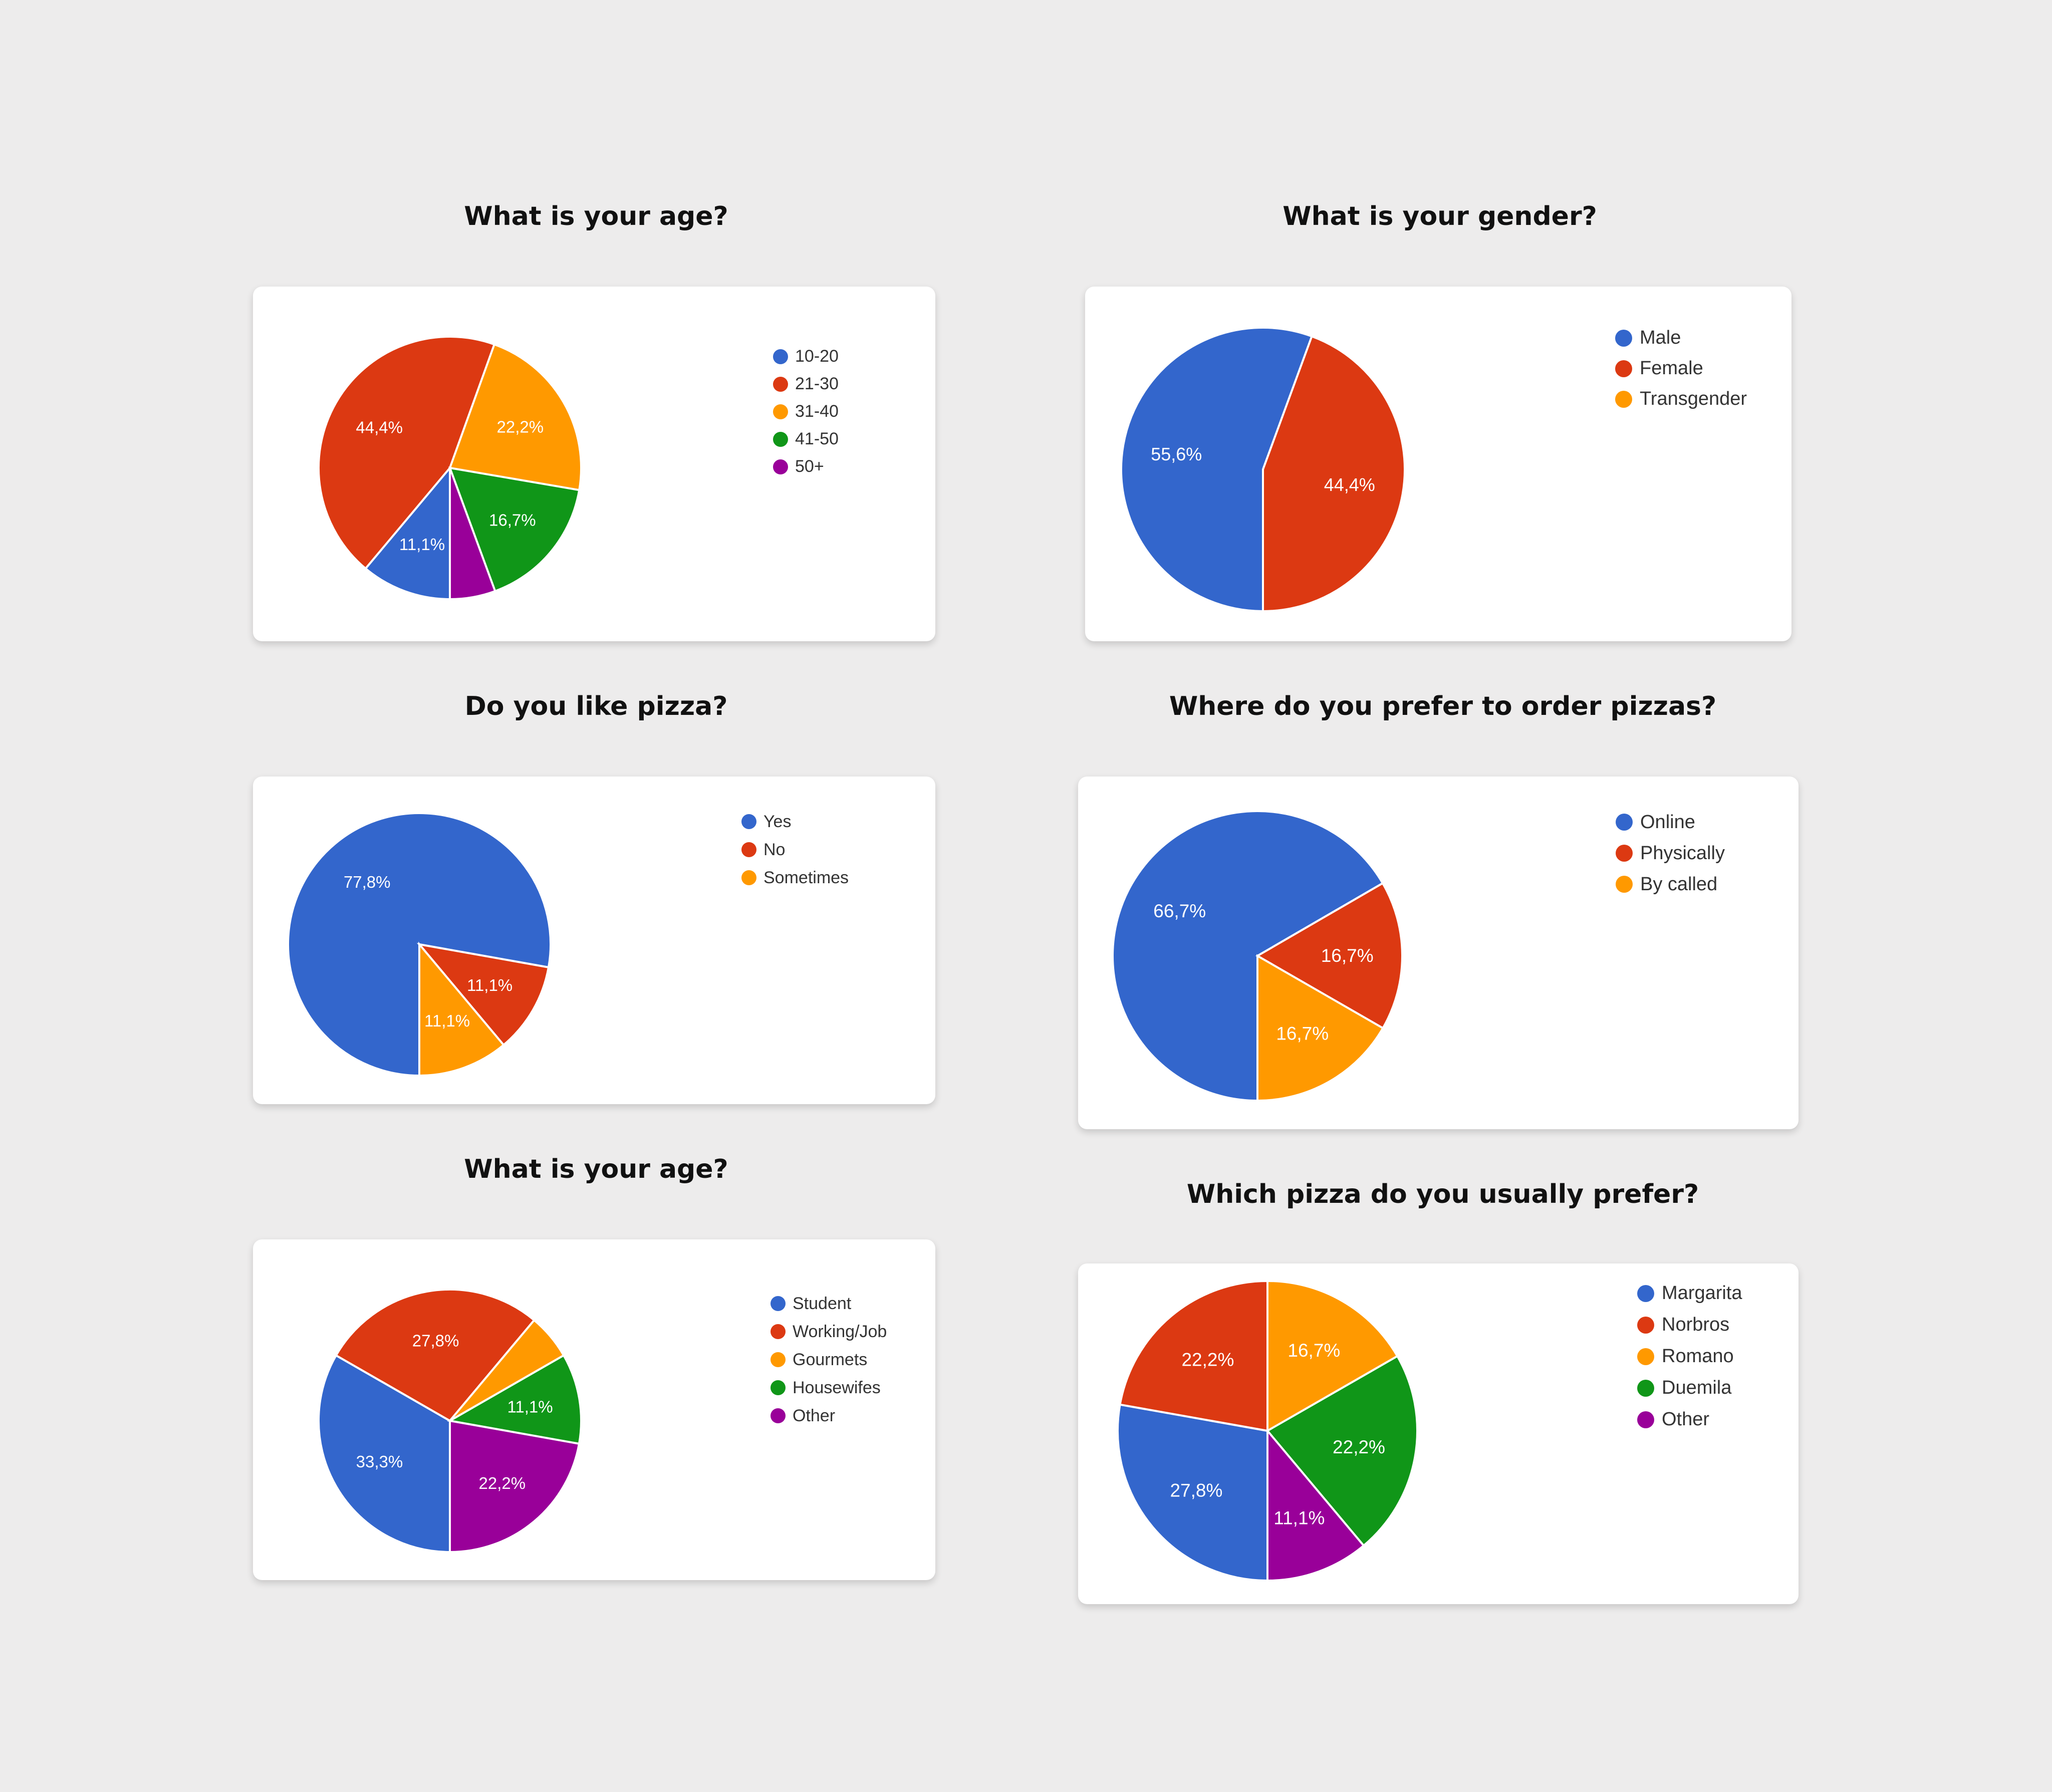 The height and width of the screenshot is (1792, 2052). I want to click on pie-slice-working-job, so click(435, 1355).